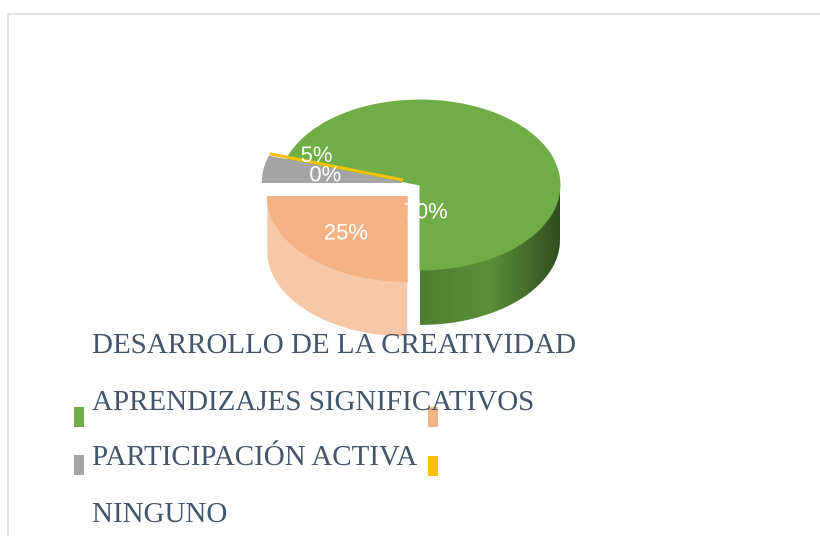  Describe the element at coordinates (346, 232) in the screenshot. I see `data-label: 25%` at that location.